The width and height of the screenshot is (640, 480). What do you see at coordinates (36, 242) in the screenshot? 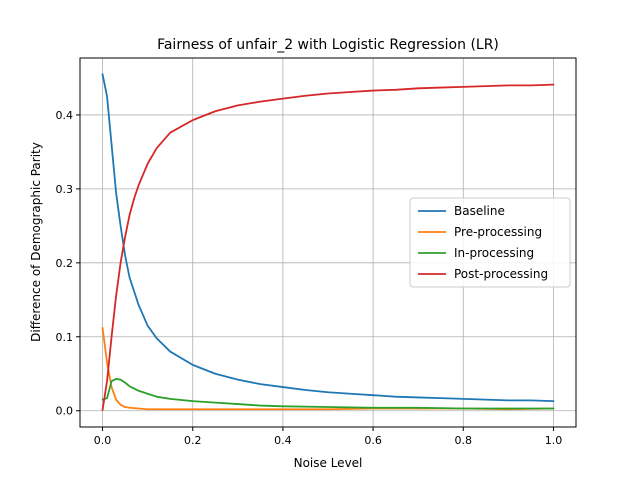
I see `y-axis-label: Difference of Demographic Parity` at bounding box center [36, 242].